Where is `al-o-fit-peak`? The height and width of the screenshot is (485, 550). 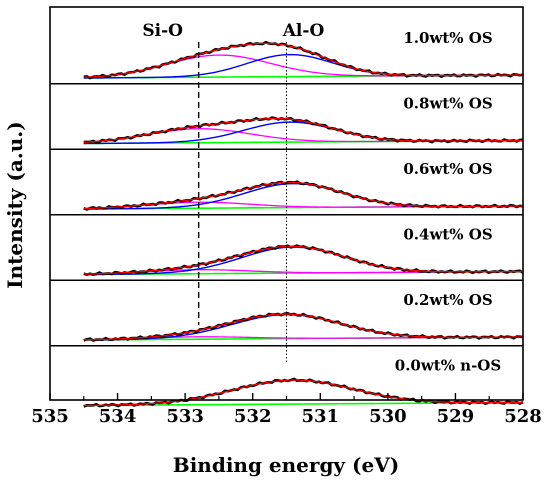
al-o-fit-peak is located at coordinates (303, 66).